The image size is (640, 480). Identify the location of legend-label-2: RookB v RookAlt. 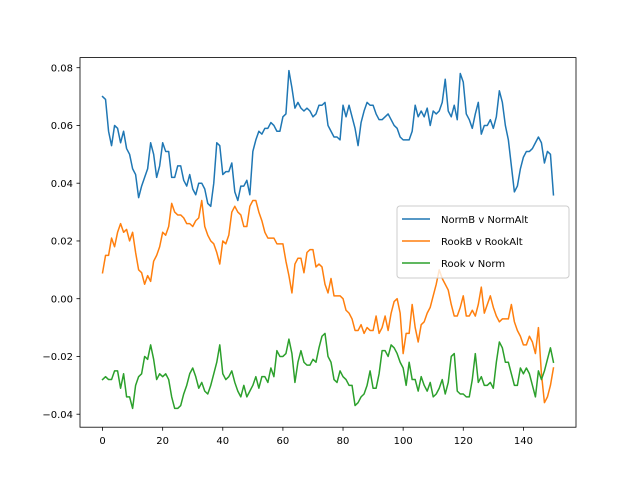
(482, 242).